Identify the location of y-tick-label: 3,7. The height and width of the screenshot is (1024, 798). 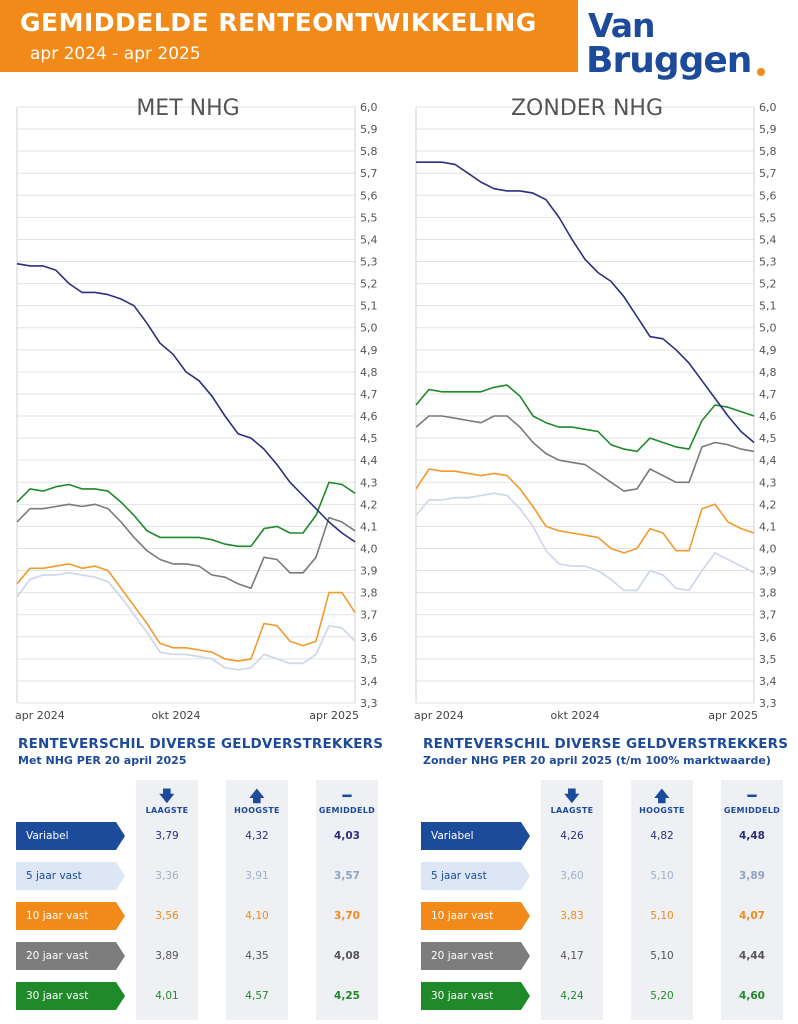
(768, 615).